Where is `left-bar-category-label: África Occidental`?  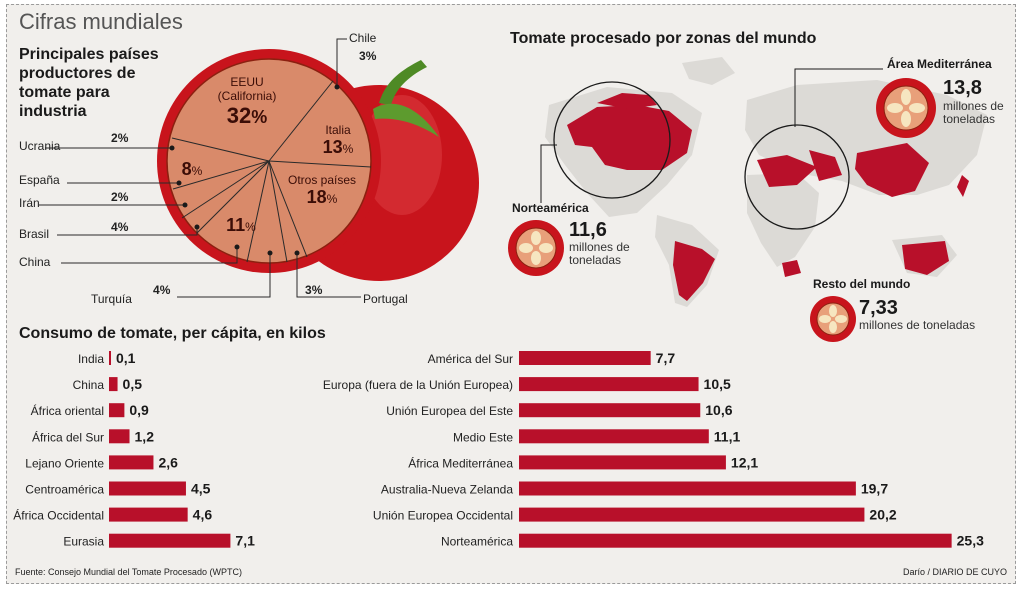 left-bar-category-label: África Occidental is located at coordinates (58, 515).